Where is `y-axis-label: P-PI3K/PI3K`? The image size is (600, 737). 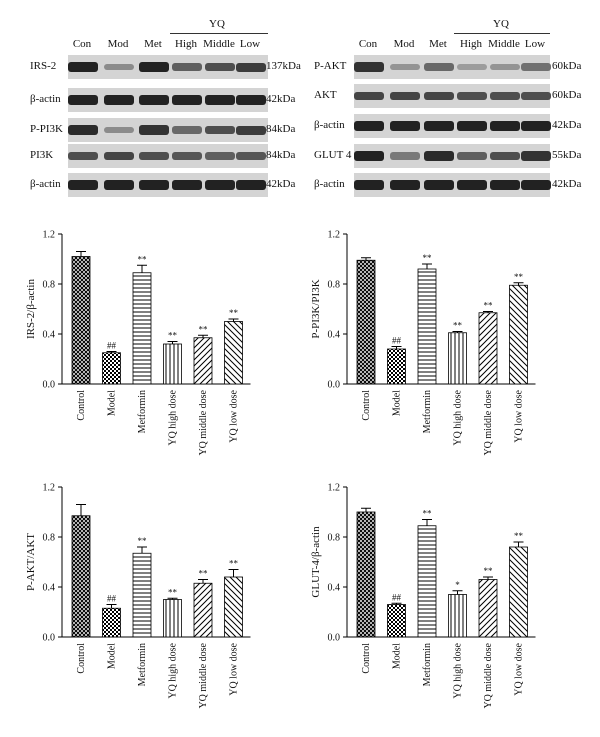
y-axis-label: P-PI3K/PI3K is located at coordinates (316, 308).